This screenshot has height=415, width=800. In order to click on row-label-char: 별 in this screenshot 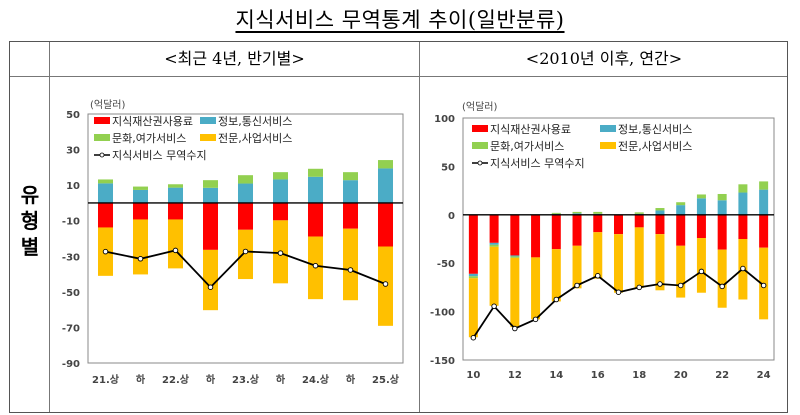, I will do `click(30, 247)`.